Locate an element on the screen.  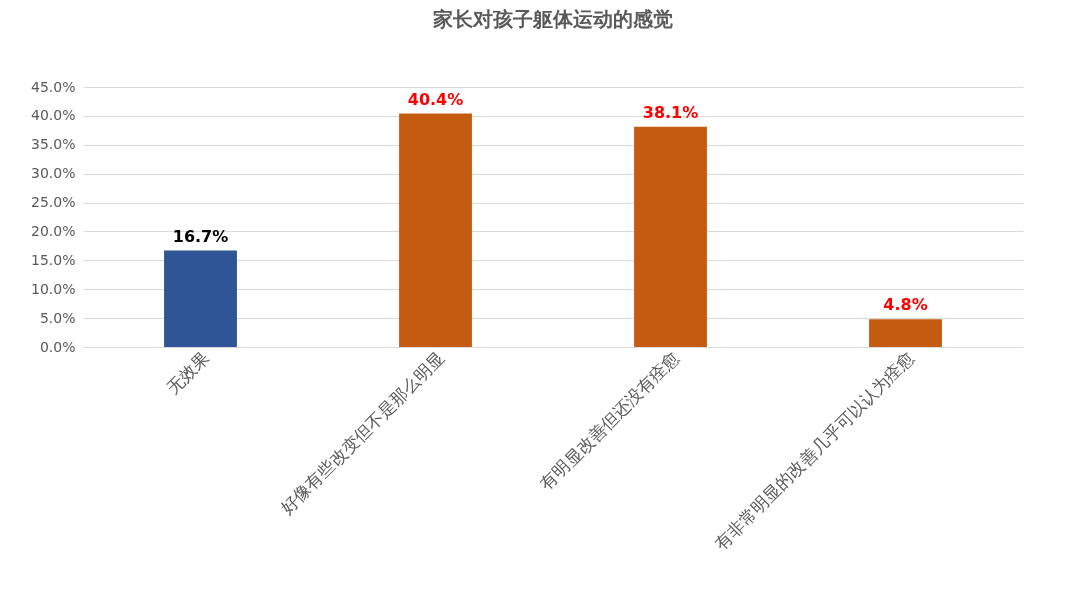
x-tick-label: 无效果 is located at coordinates (187, 372).